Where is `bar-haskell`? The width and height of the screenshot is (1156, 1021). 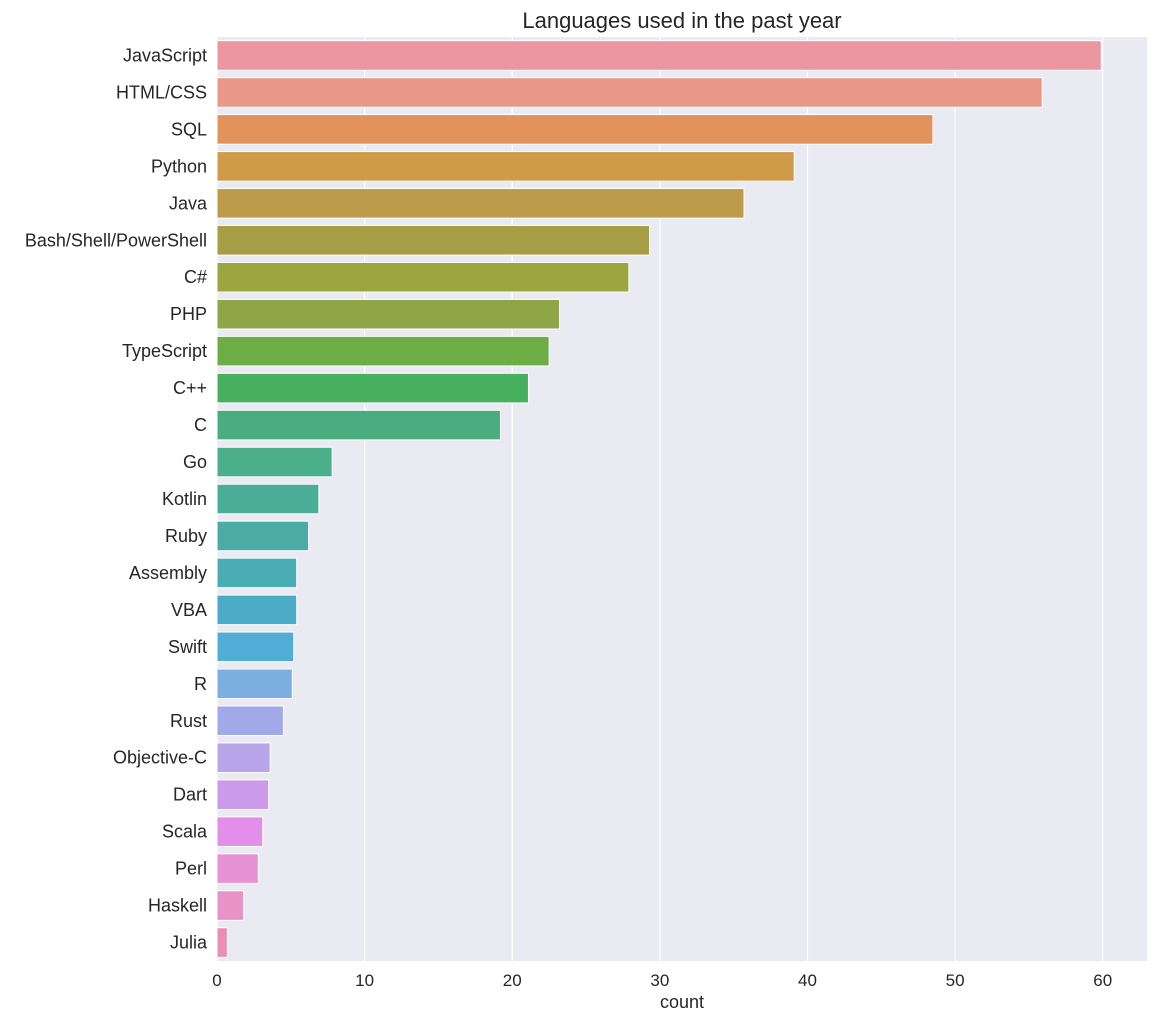
bar-haskell is located at coordinates (230, 905).